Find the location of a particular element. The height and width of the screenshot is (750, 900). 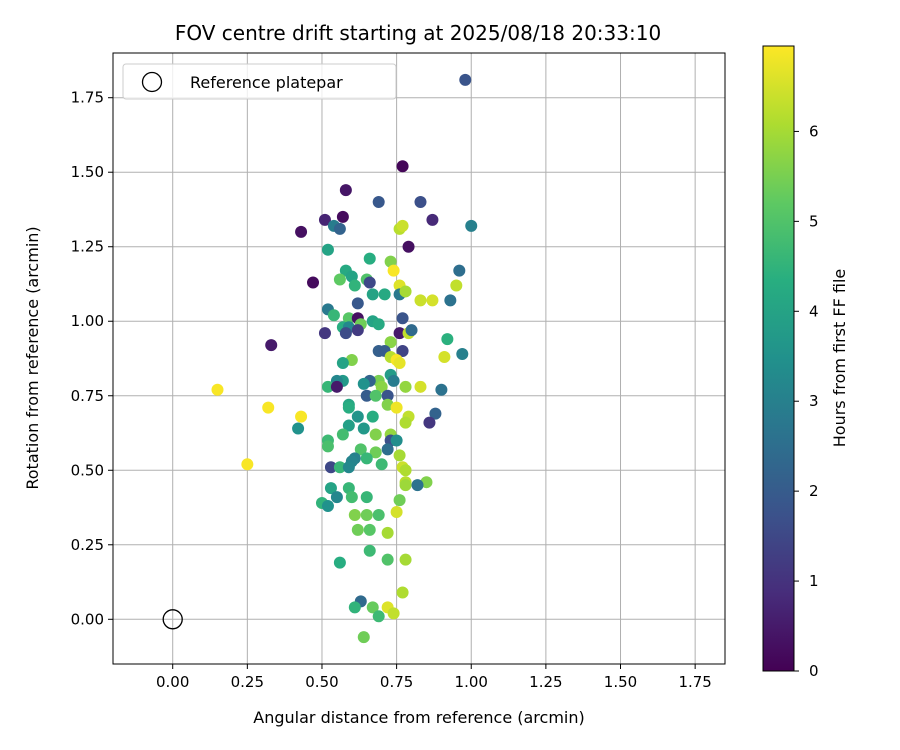

x-tick-label: 0.50 is located at coordinates (321, 682).